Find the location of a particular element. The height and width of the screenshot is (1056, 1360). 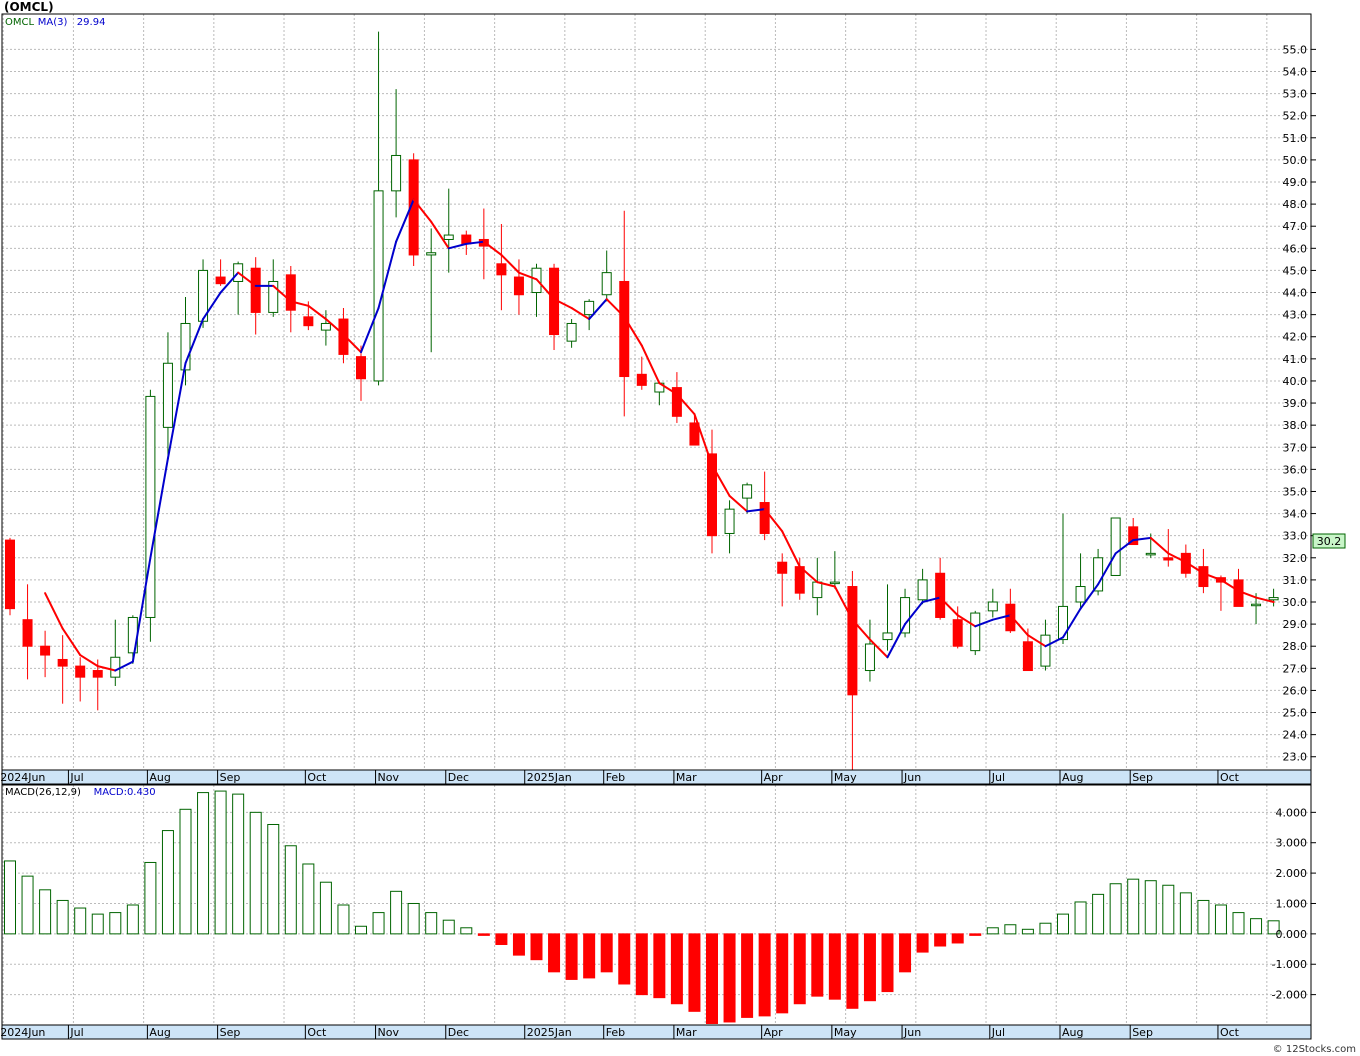

price-tick-label: 49.0 is located at coordinates (1295, 182).